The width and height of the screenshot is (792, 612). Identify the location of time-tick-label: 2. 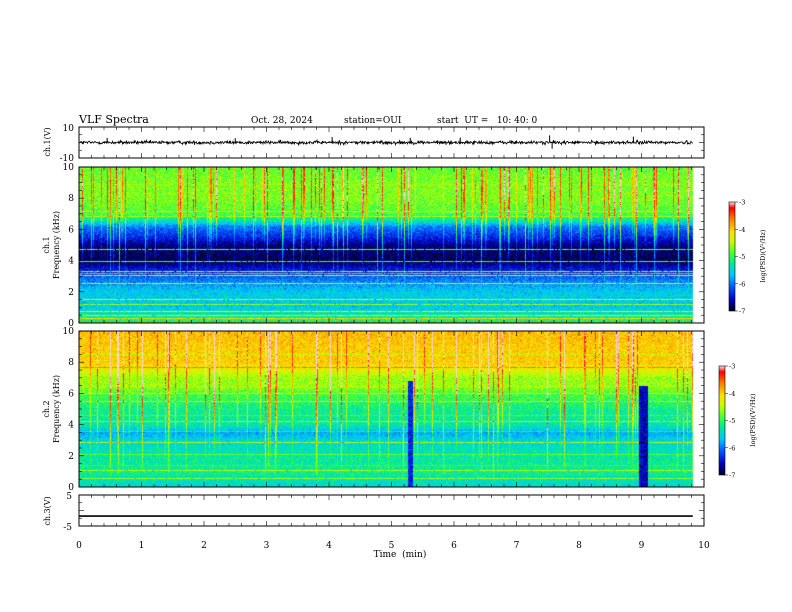
(204, 546).